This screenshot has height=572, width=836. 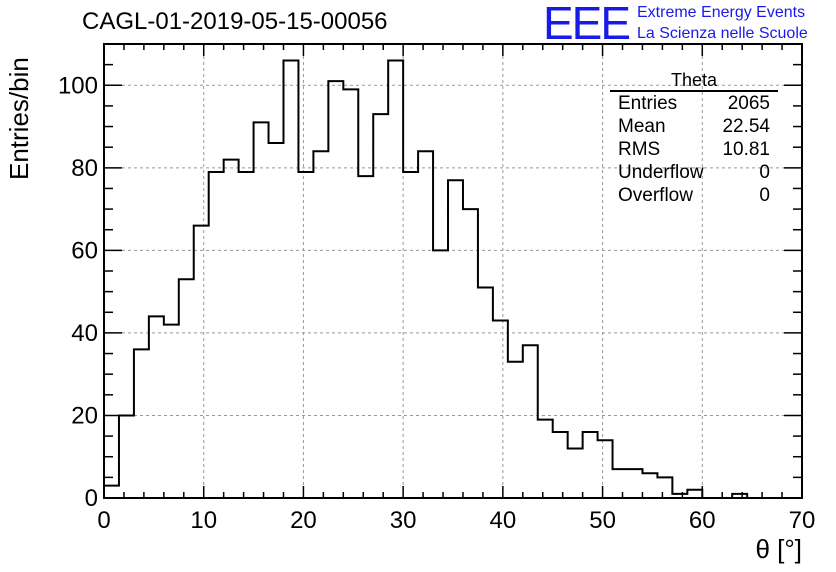 What do you see at coordinates (642, 126) in the screenshot?
I see `stats-label: Mean` at bounding box center [642, 126].